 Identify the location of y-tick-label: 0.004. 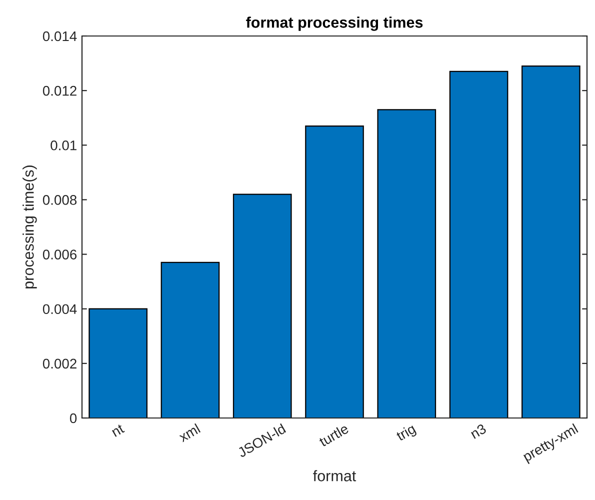
(59, 309).